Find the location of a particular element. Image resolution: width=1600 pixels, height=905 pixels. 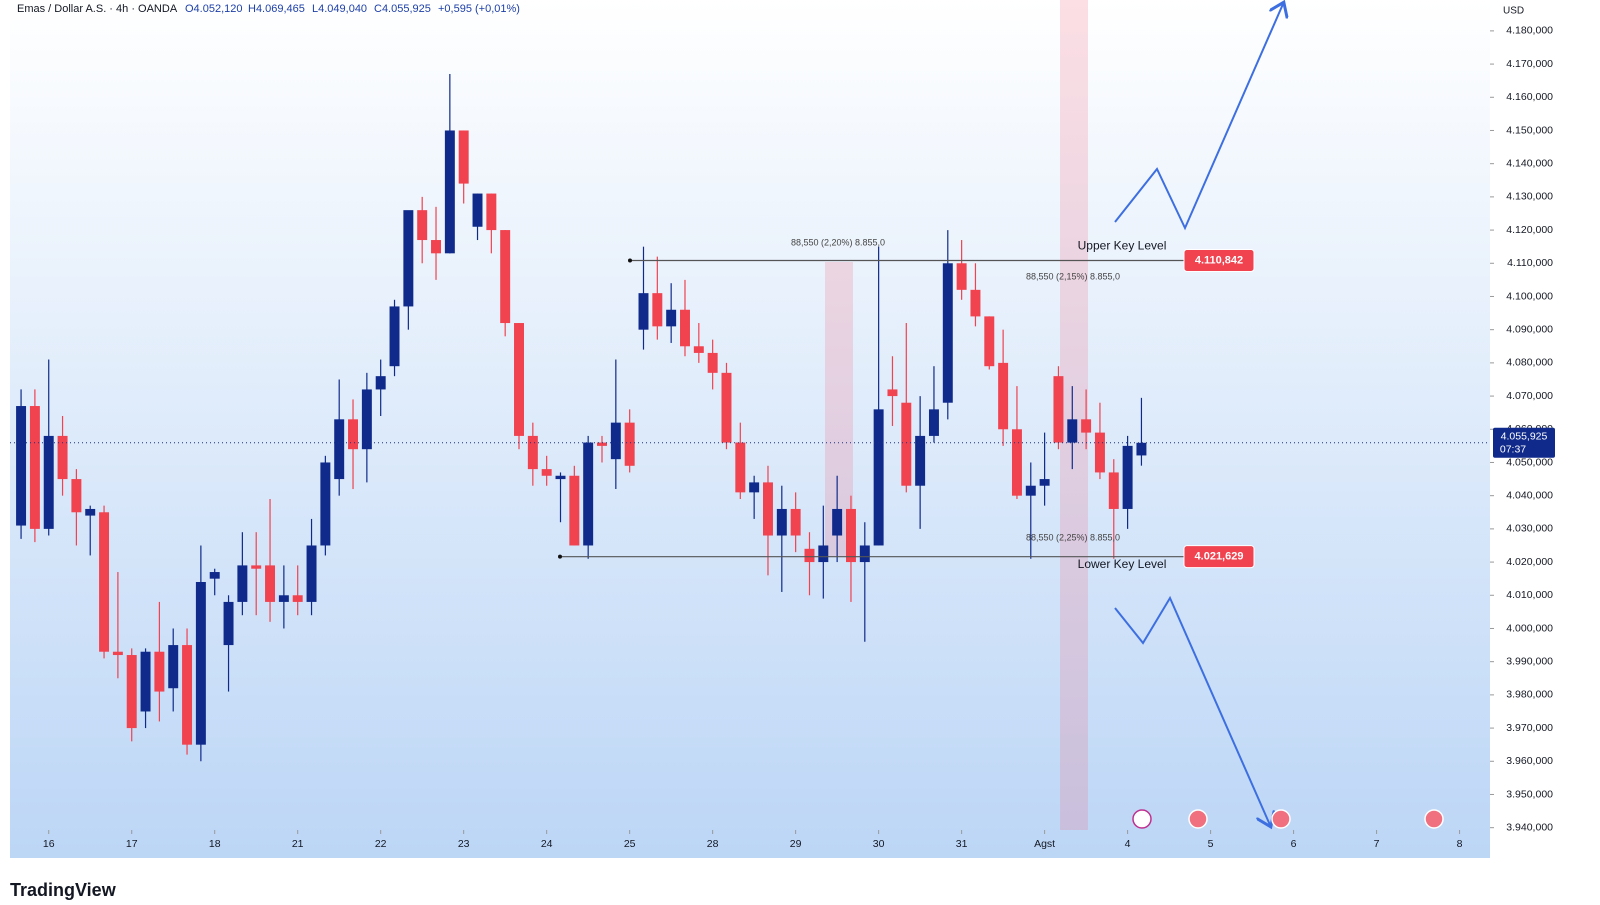

ohlc-label: +0,595 (+0,01%) is located at coordinates (479, 9).